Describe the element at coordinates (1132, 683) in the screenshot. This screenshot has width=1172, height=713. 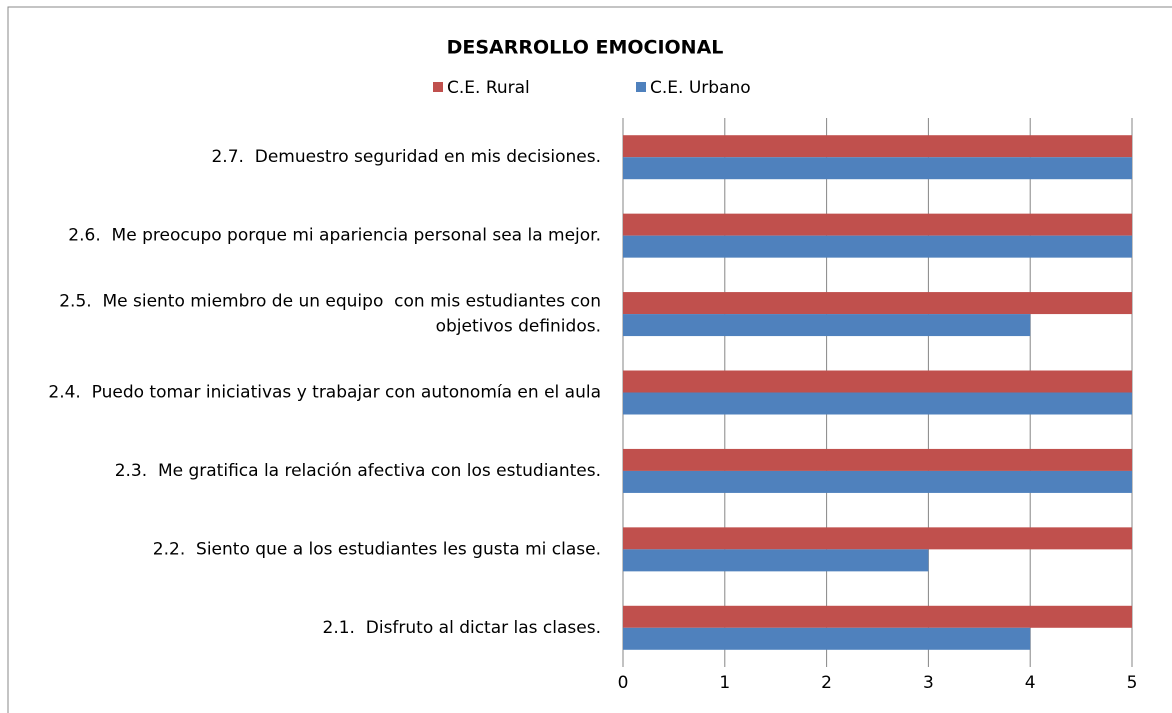
I see `x-tick-label: 5` at that location.